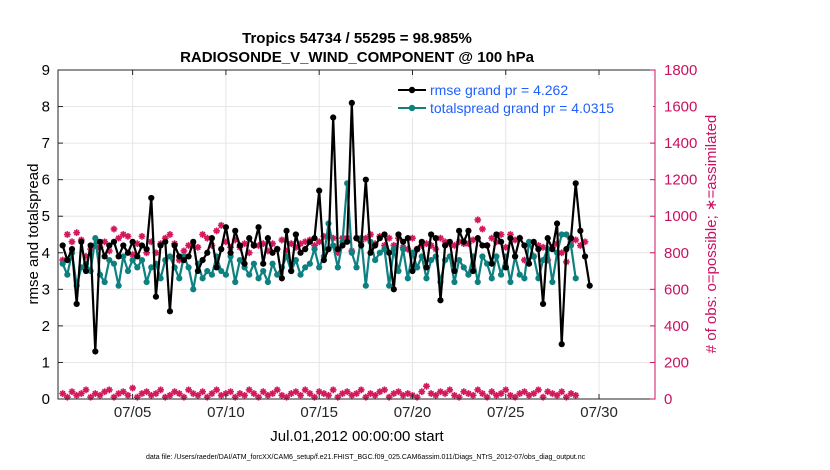 The height and width of the screenshot is (470, 830). What do you see at coordinates (522, 108) in the screenshot?
I see `legend-spread-label: totalspread grand pr = 4.0315` at bounding box center [522, 108].